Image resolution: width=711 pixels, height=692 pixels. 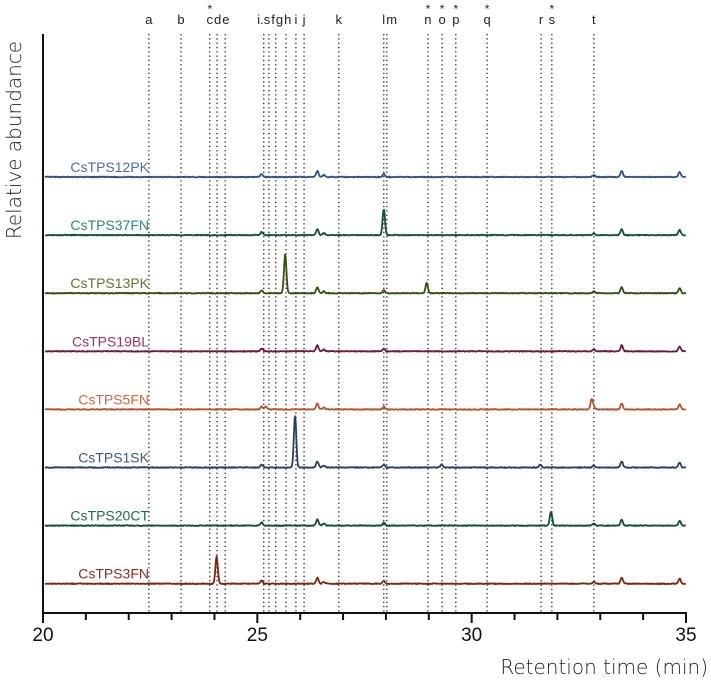 I want to click on trace-CsTPS12PK, so click(x=365, y=174).